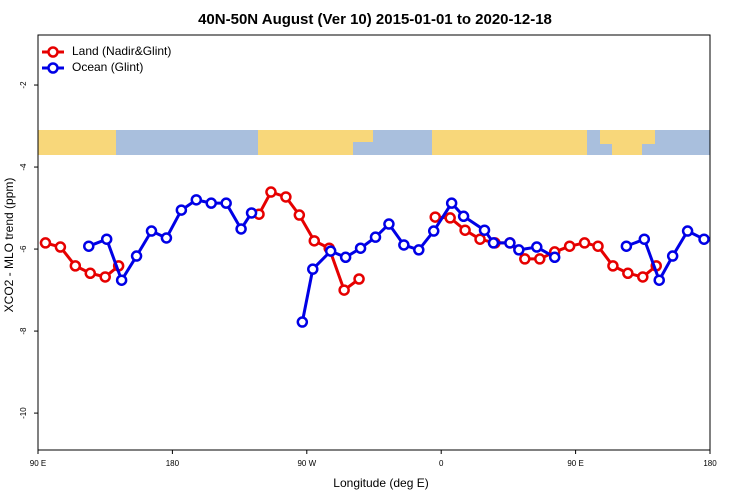  What do you see at coordinates (23, 331) in the screenshot?
I see `y-tick-label: -8` at bounding box center [23, 331].